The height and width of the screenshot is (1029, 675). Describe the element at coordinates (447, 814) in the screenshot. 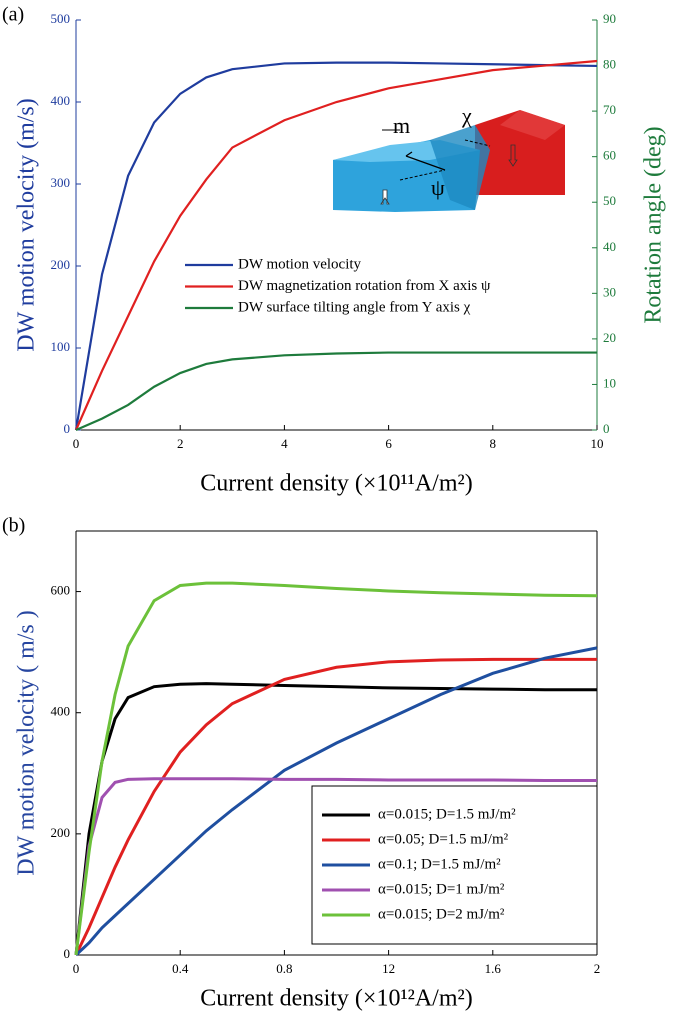

I see `legend-label: α=0.015; D=1.5 mJ/m²` at that location.